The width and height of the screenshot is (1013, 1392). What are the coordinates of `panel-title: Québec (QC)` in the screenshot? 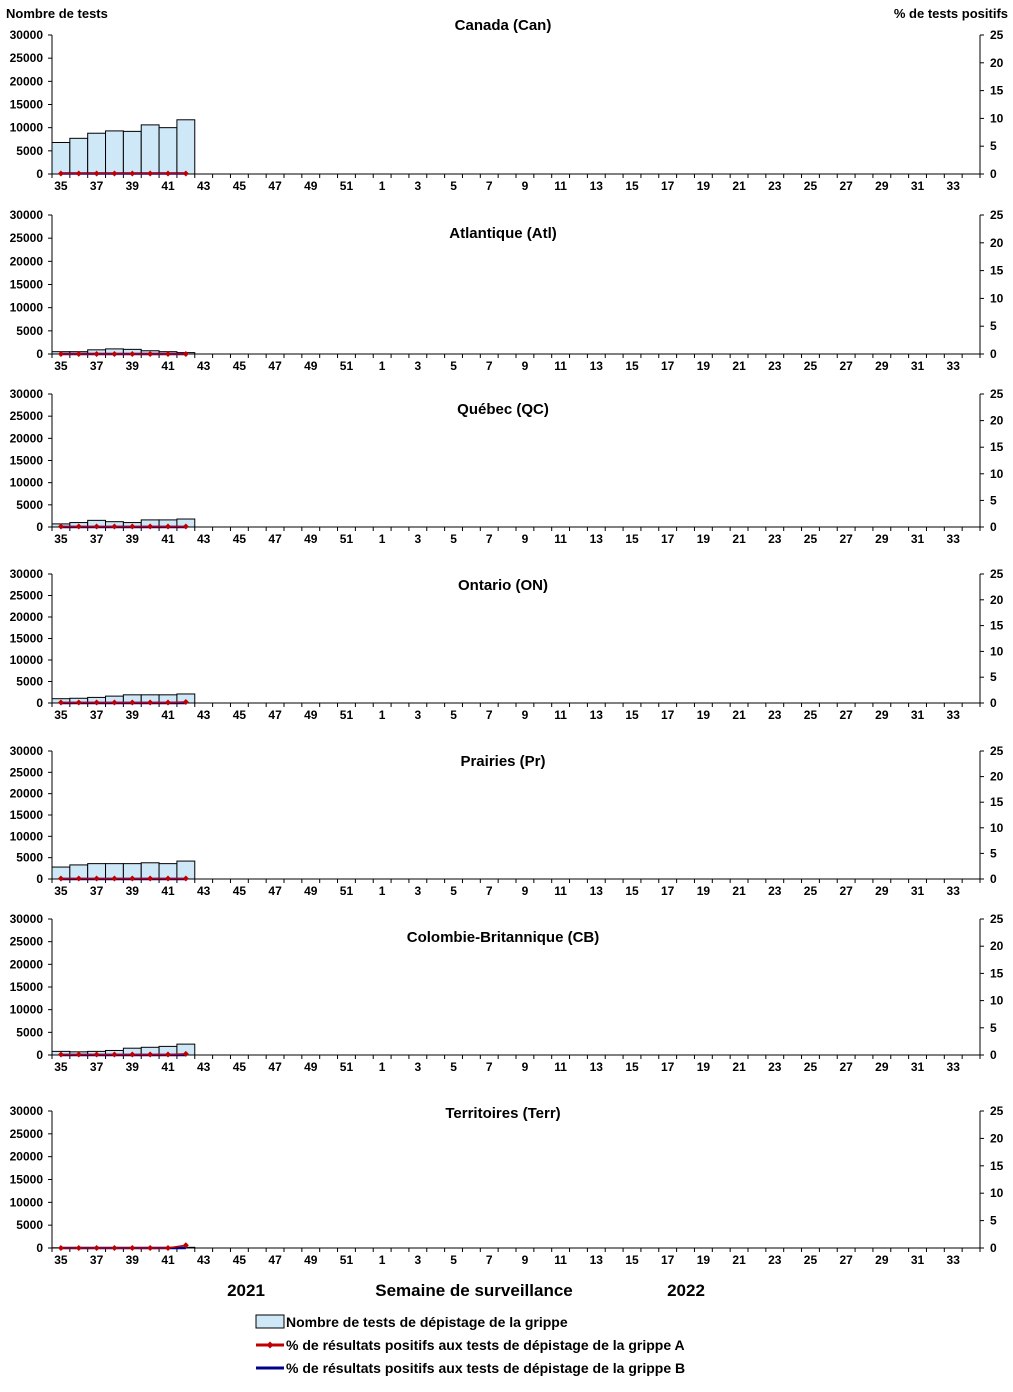 It's located at (503, 409).